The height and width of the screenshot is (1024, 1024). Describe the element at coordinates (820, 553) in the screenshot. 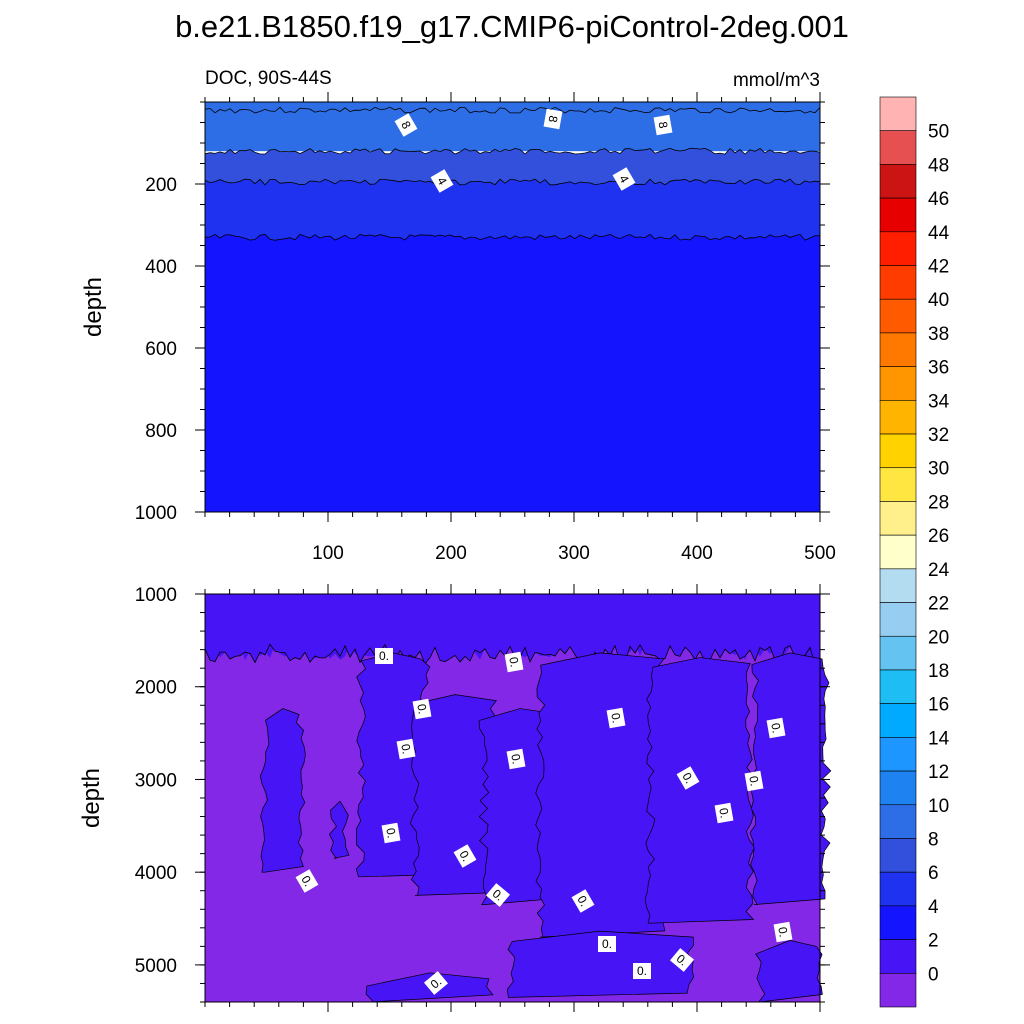

I see `x-tick-label: 500` at that location.